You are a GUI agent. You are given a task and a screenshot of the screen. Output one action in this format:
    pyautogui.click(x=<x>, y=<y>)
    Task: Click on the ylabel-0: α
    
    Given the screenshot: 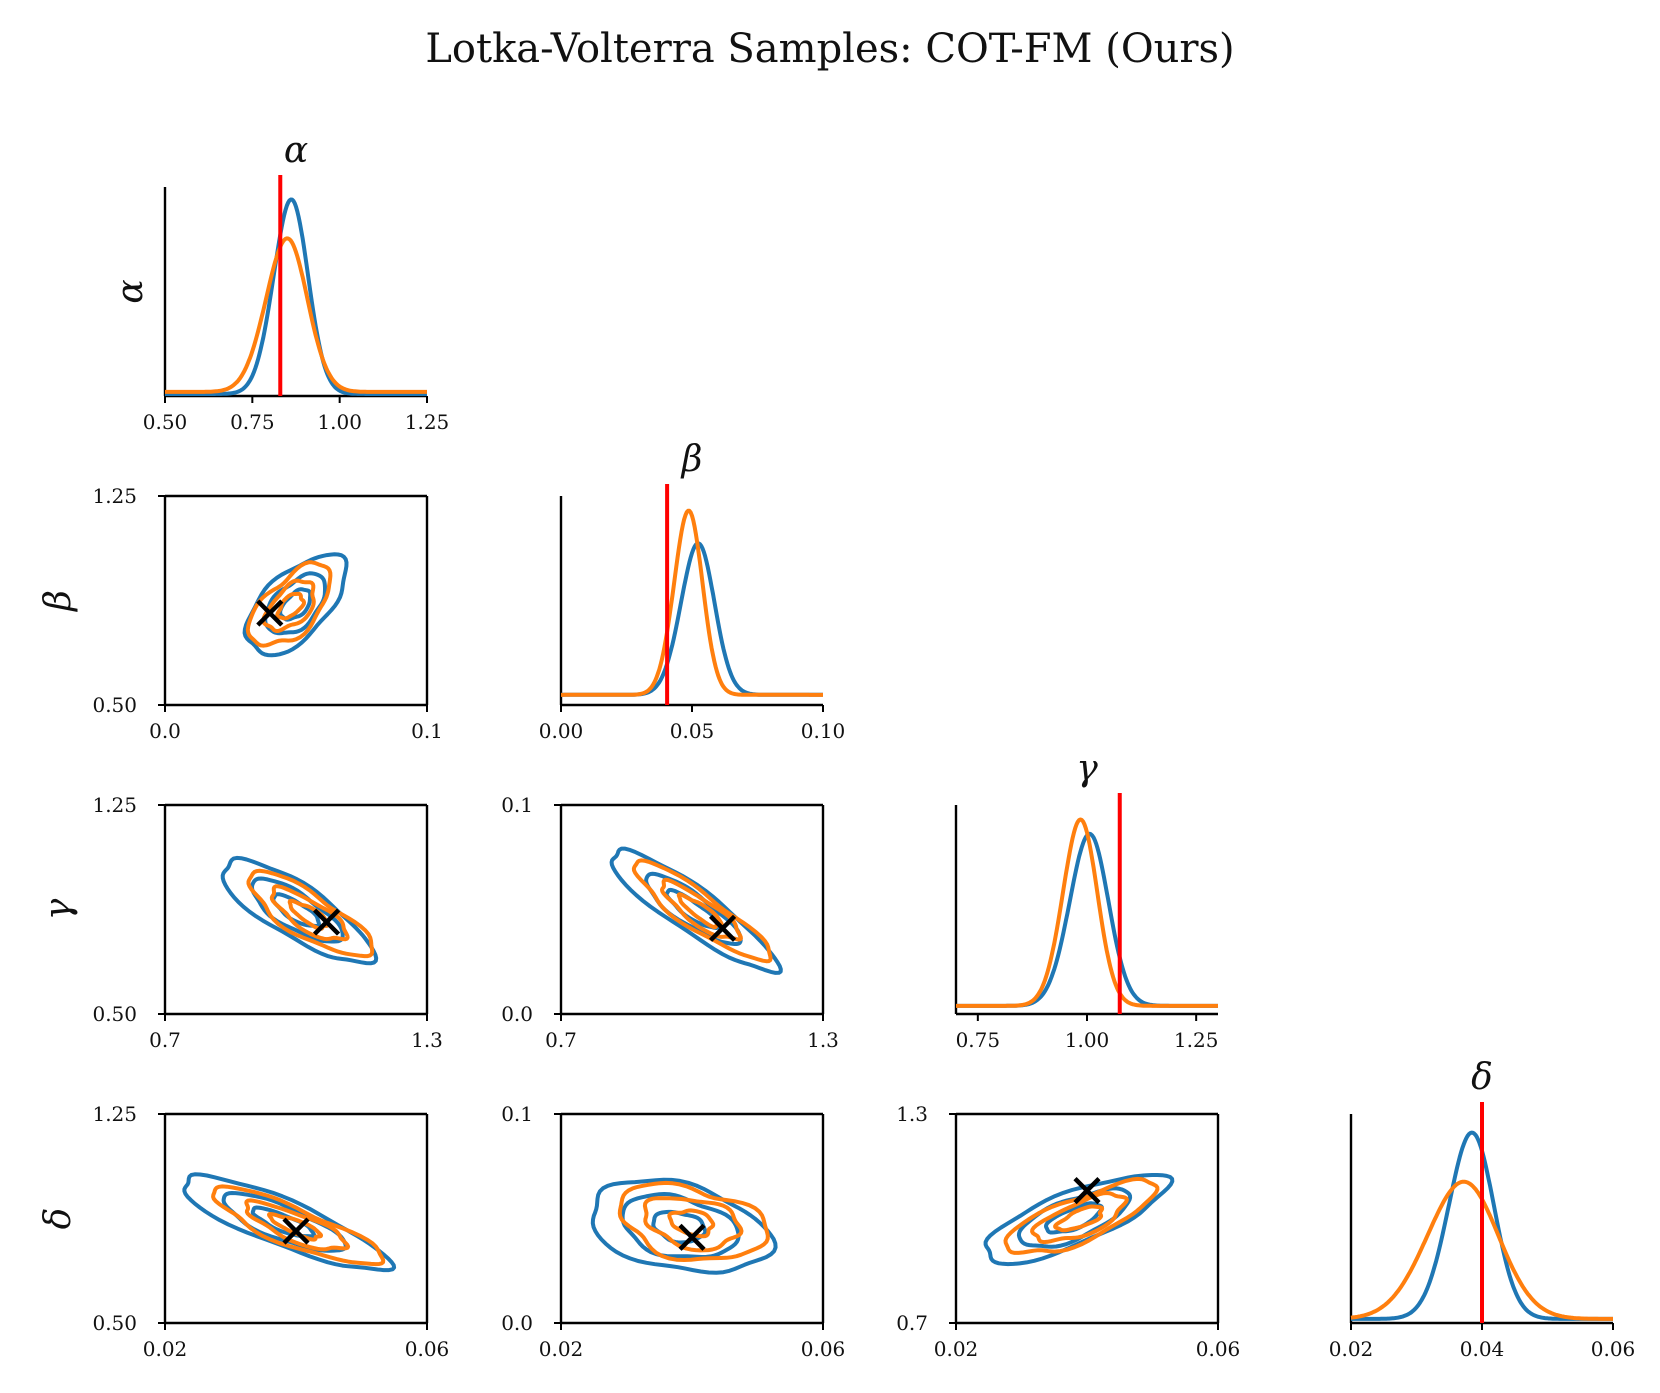 What is the action you would take?
    pyautogui.click(x=130, y=291)
    